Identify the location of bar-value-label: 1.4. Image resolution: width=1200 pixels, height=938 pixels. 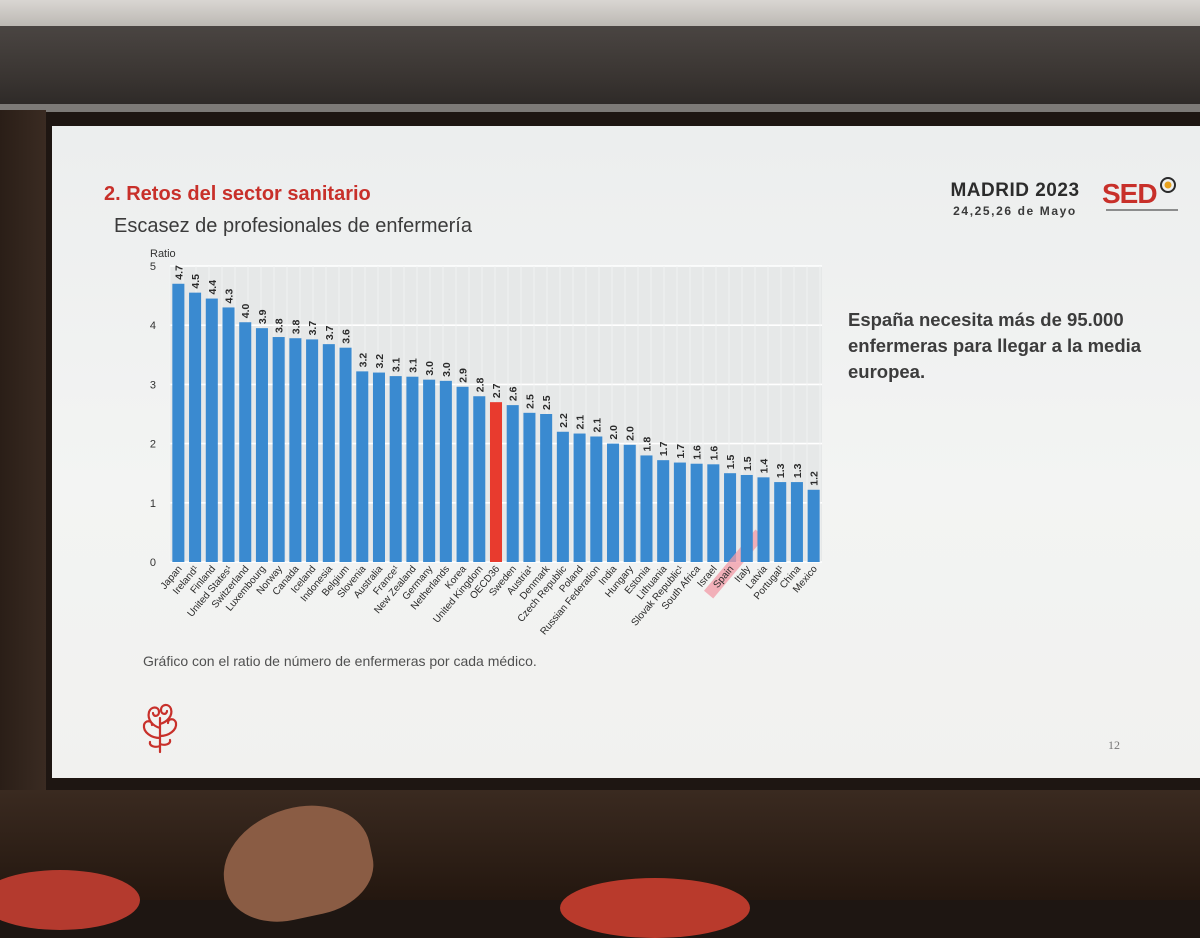
(764, 466).